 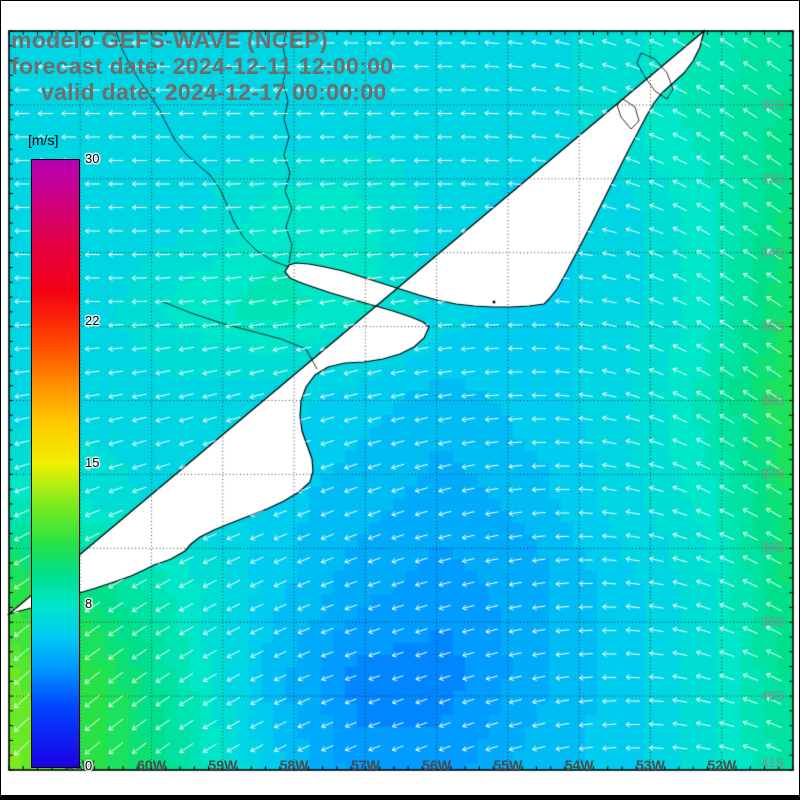 What do you see at coordinates (92, 462) in the screenshot?
I see `colorbar-tick-15: 15` at bounding box center [92, 462].